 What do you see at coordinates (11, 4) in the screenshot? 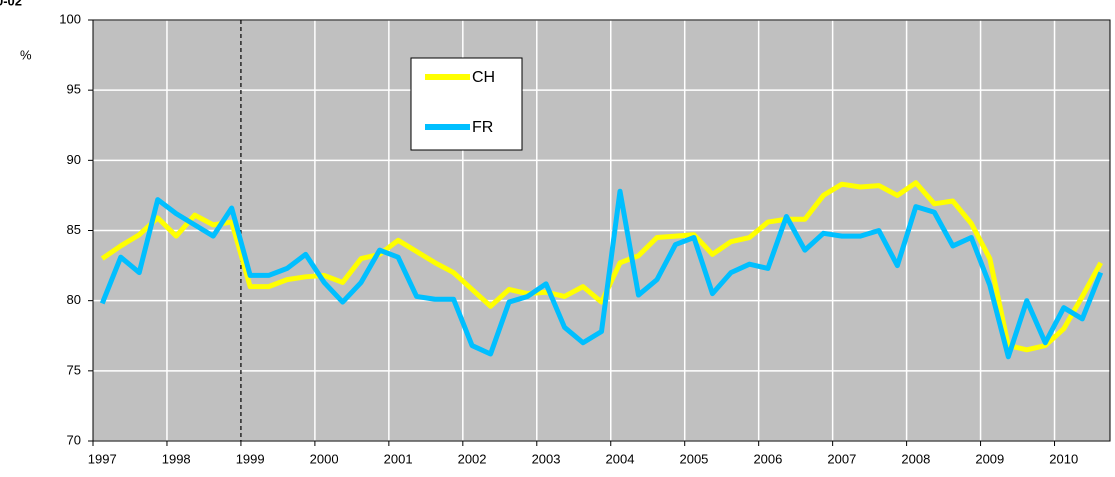
I see `chart-title: 0-02` at bounding box center [11, 4].